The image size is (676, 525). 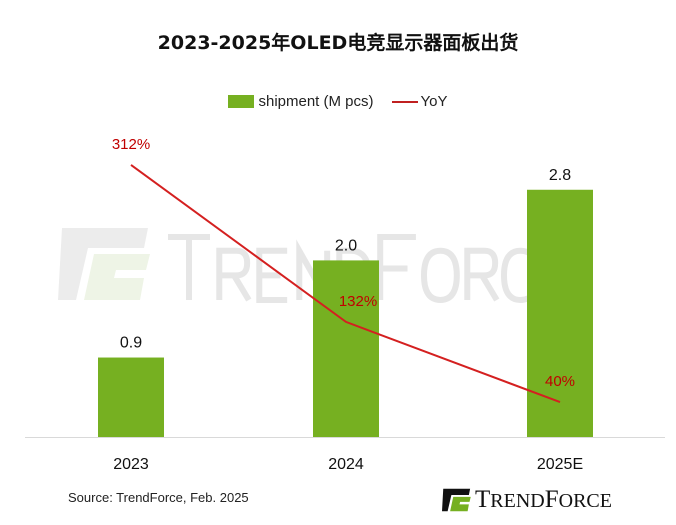 What do you see at coordinates (316, 101) in the screenshot?
I see `legend-label-shipment: shipment (M pcs)` at bounding box center [316, 101].